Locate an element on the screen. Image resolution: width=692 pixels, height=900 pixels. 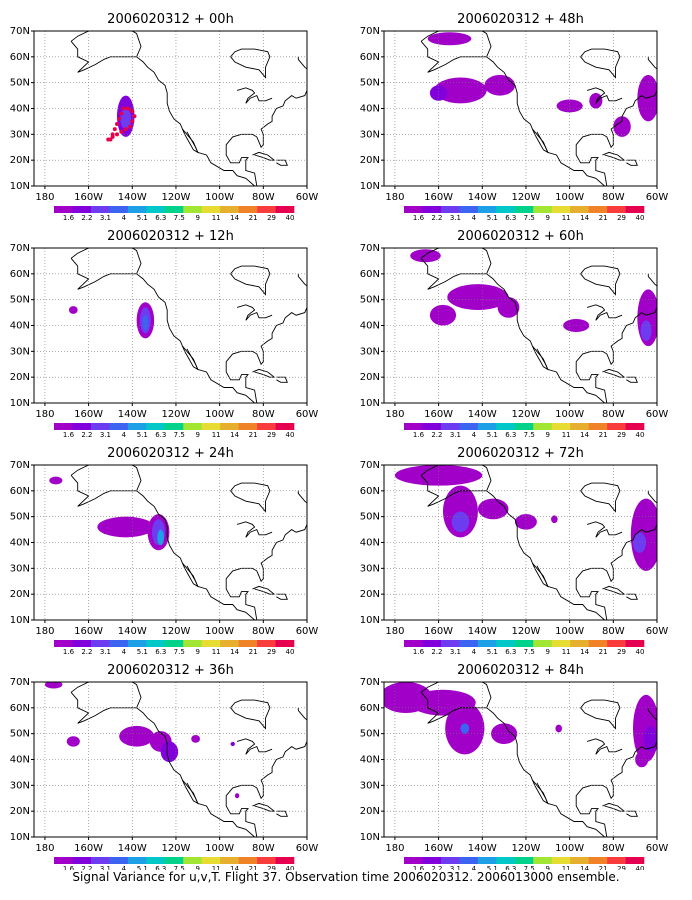
panel-title: 2006020312 + 36h is located at coordinates (170, 670).